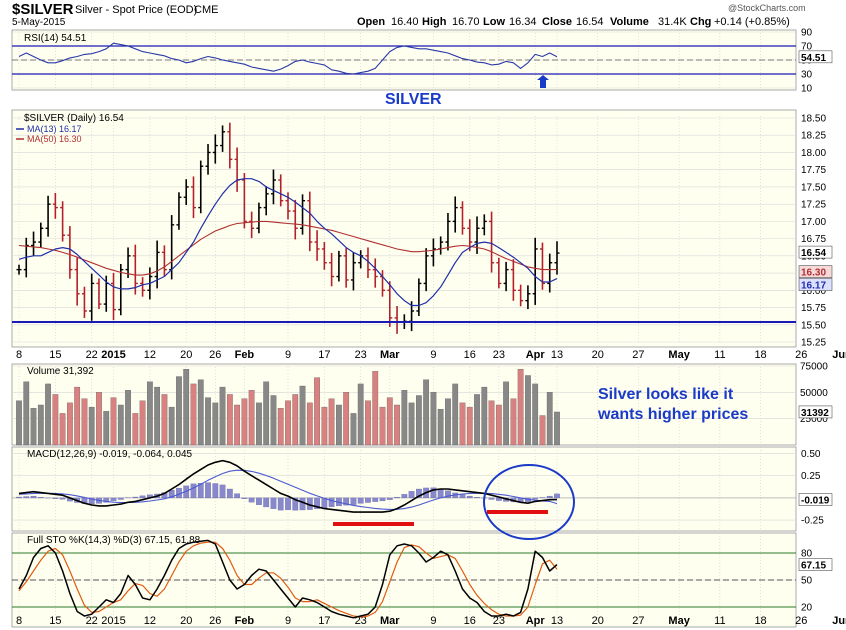  What do you see at coordinates (807, 608) in the screenshot?
I see `y-tick-label: 20` at bounding box center [807, 608].